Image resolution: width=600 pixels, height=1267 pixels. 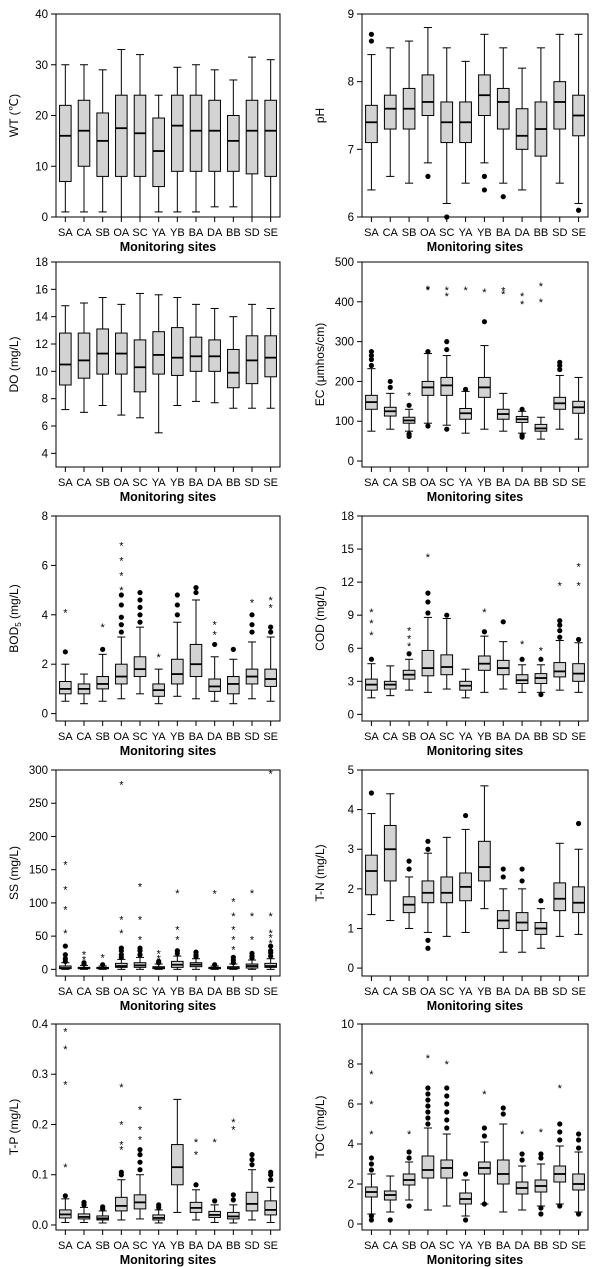 I want to click on x-tick-label: BB, so click(x=233, y=992).